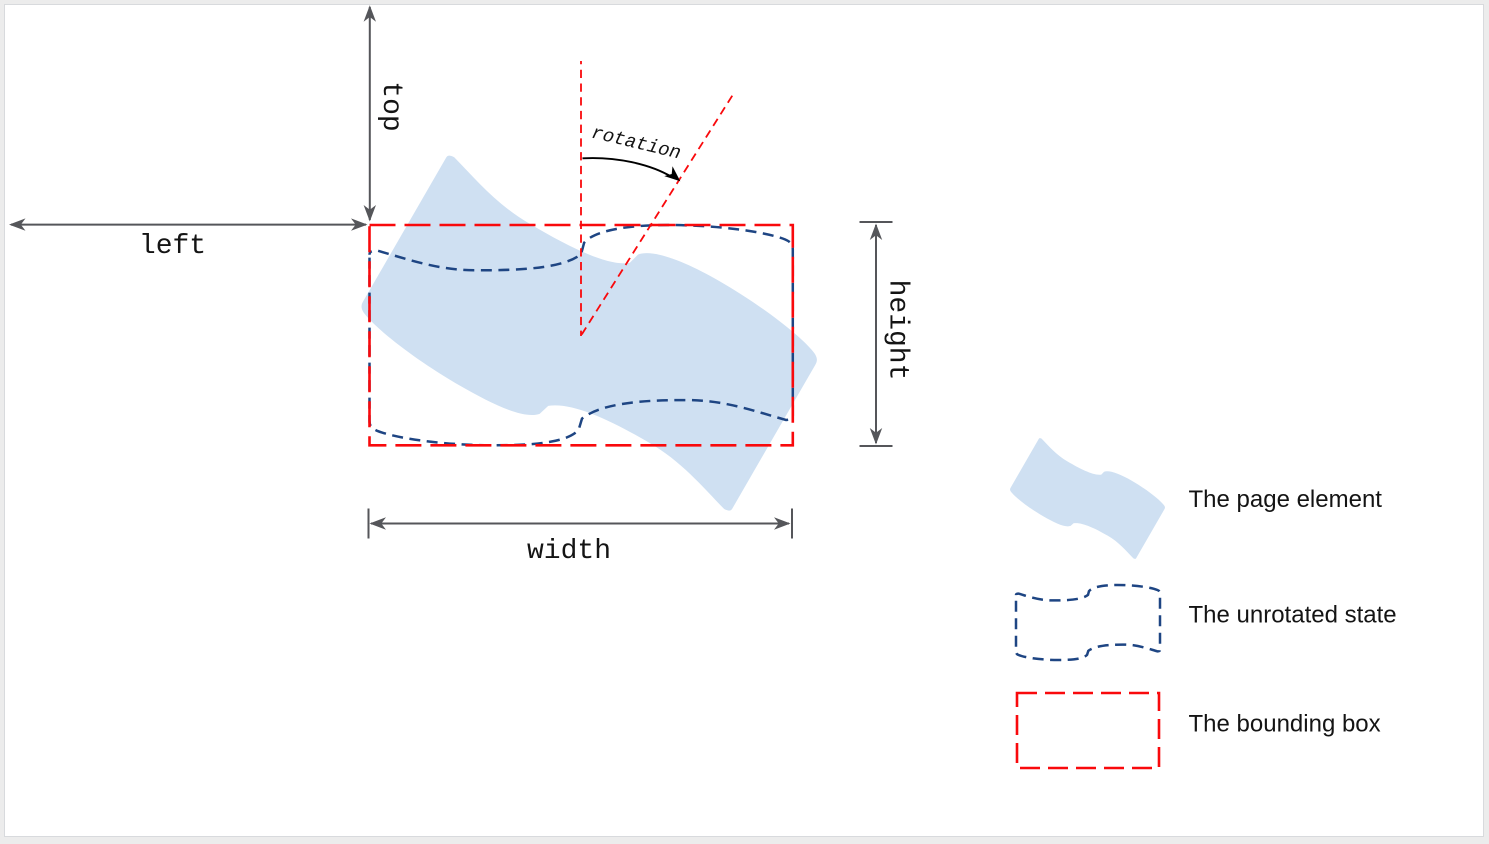 This screenshot has height=844, width=1489. What do you see at coordinates (897, 330) in the screenshot?
I see `svg-text: height` at bounding box center [897, 330].